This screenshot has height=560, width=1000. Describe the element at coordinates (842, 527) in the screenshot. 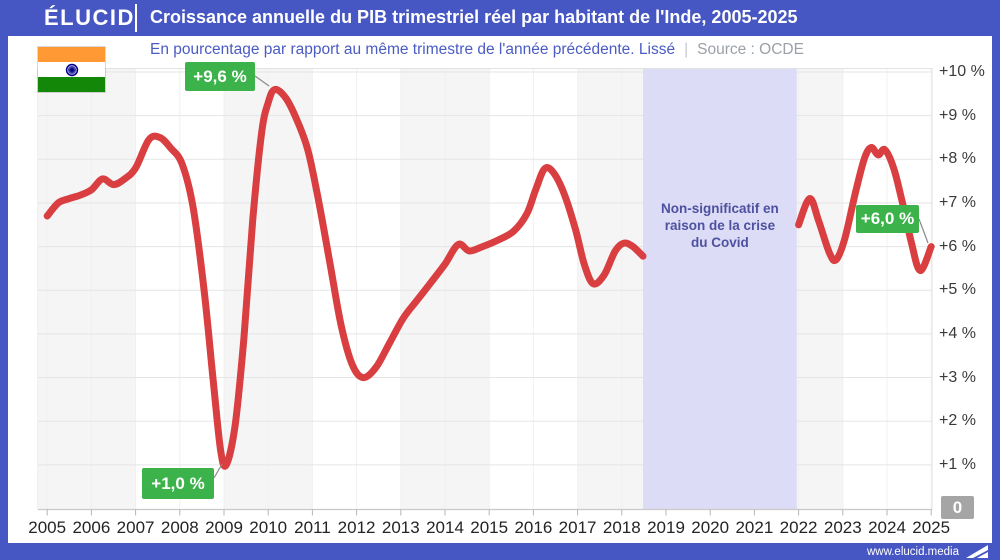

I see `x-axis-label: 2023` at that location.